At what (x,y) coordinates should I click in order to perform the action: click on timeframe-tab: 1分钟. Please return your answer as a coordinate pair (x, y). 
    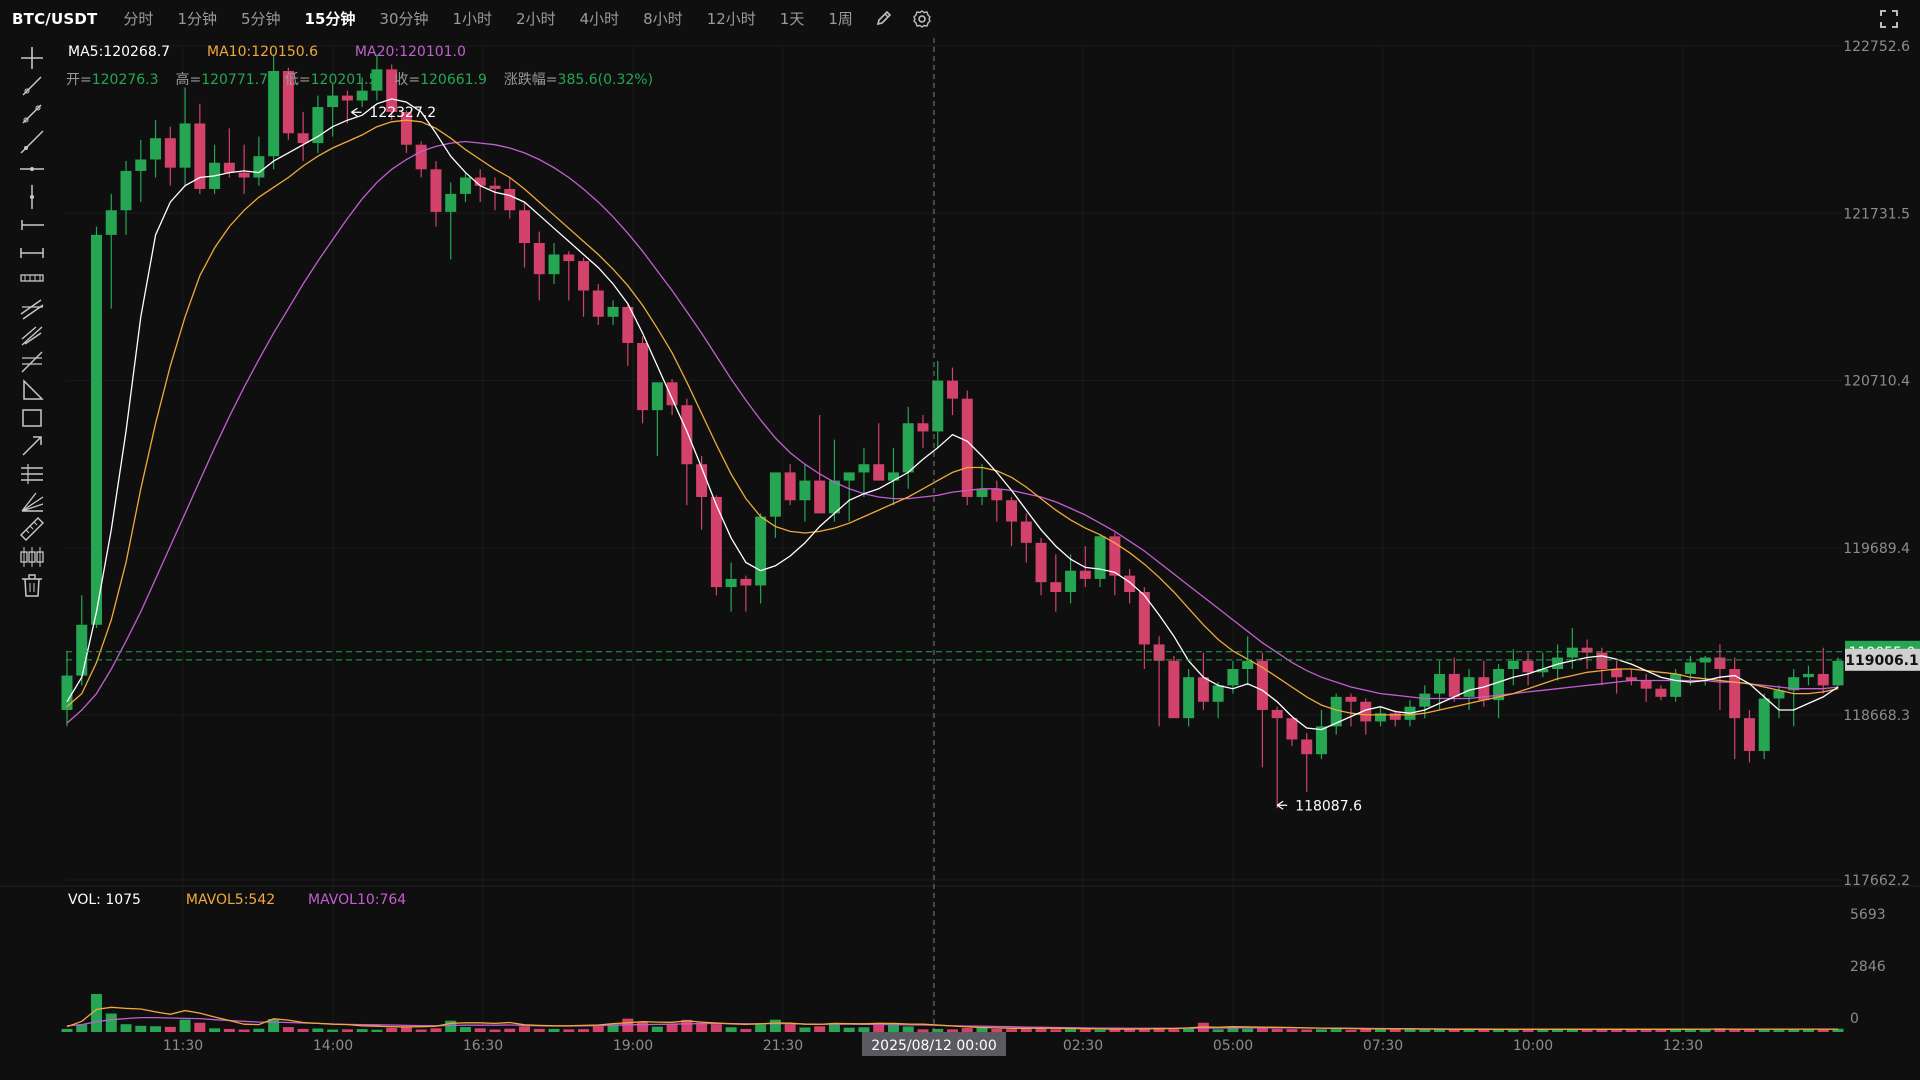
    Looking at the image, I should click on (197, 19).